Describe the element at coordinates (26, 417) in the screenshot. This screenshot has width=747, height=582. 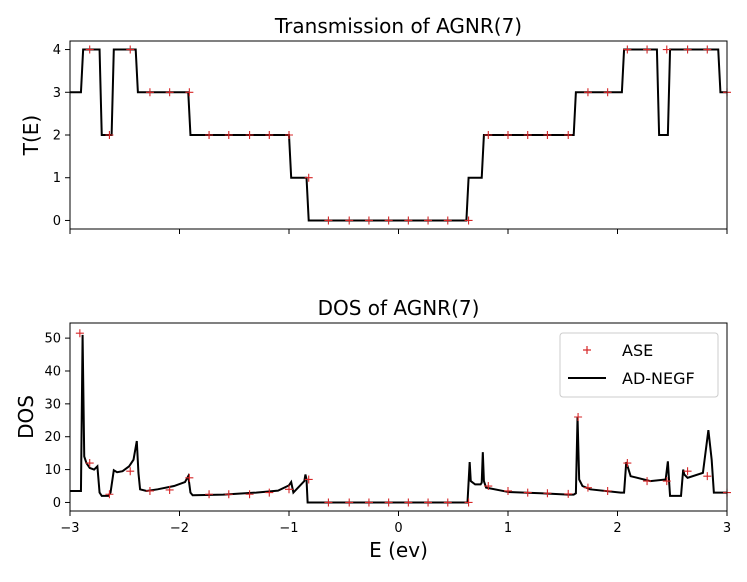
I see `chart-1-ylabel: DOS` at that location.